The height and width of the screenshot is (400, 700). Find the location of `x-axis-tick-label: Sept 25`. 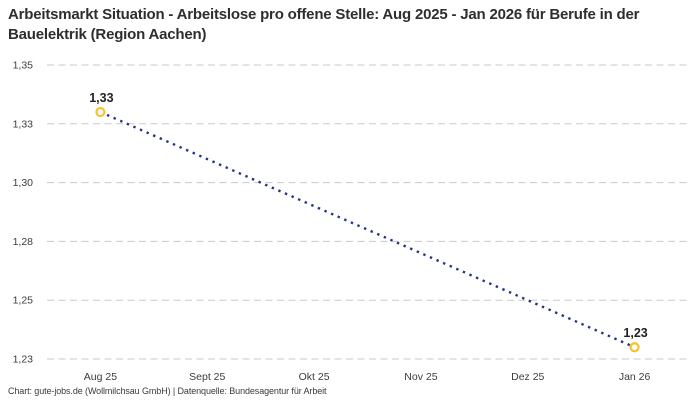

x-axis-tick-label: Sept 25 is located at coordinates (207, 377).